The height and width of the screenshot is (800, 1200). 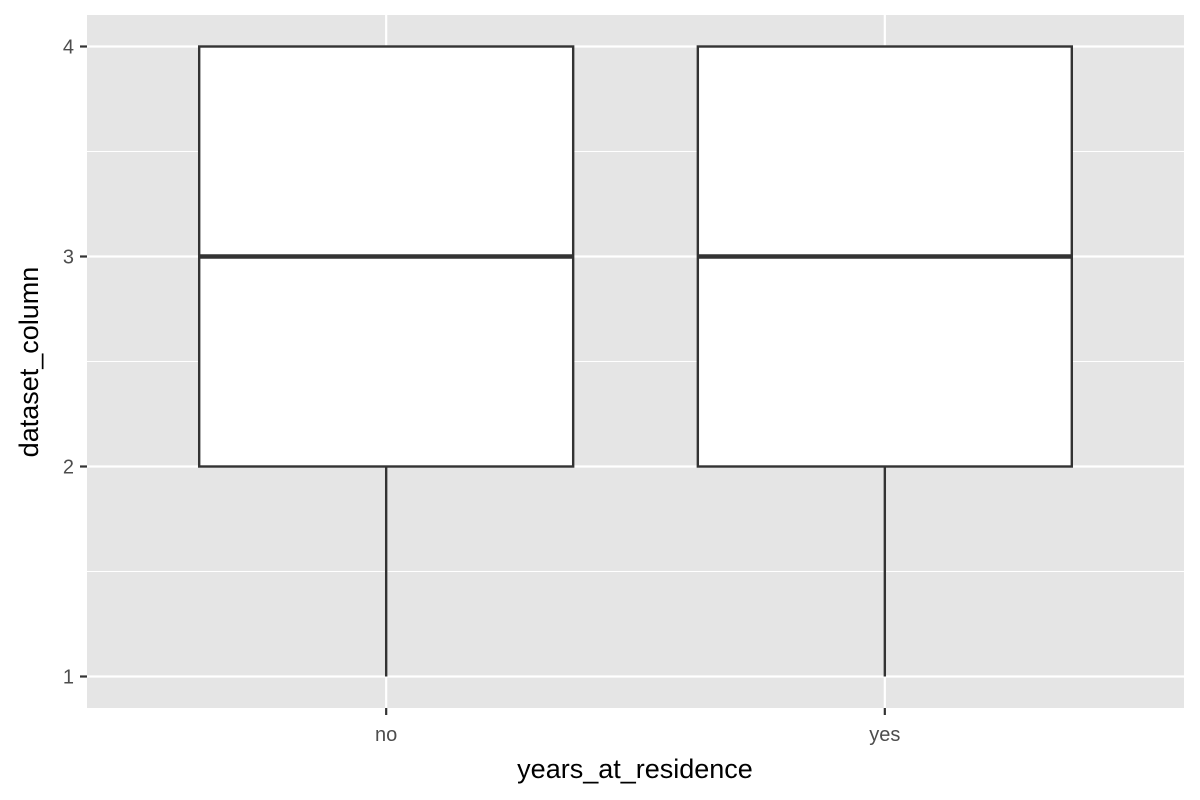 What do you see at coordinates (75, 363) in the screenshot?
I see `y-axis: 1 2 3 4` at bounding box center [75, 363].